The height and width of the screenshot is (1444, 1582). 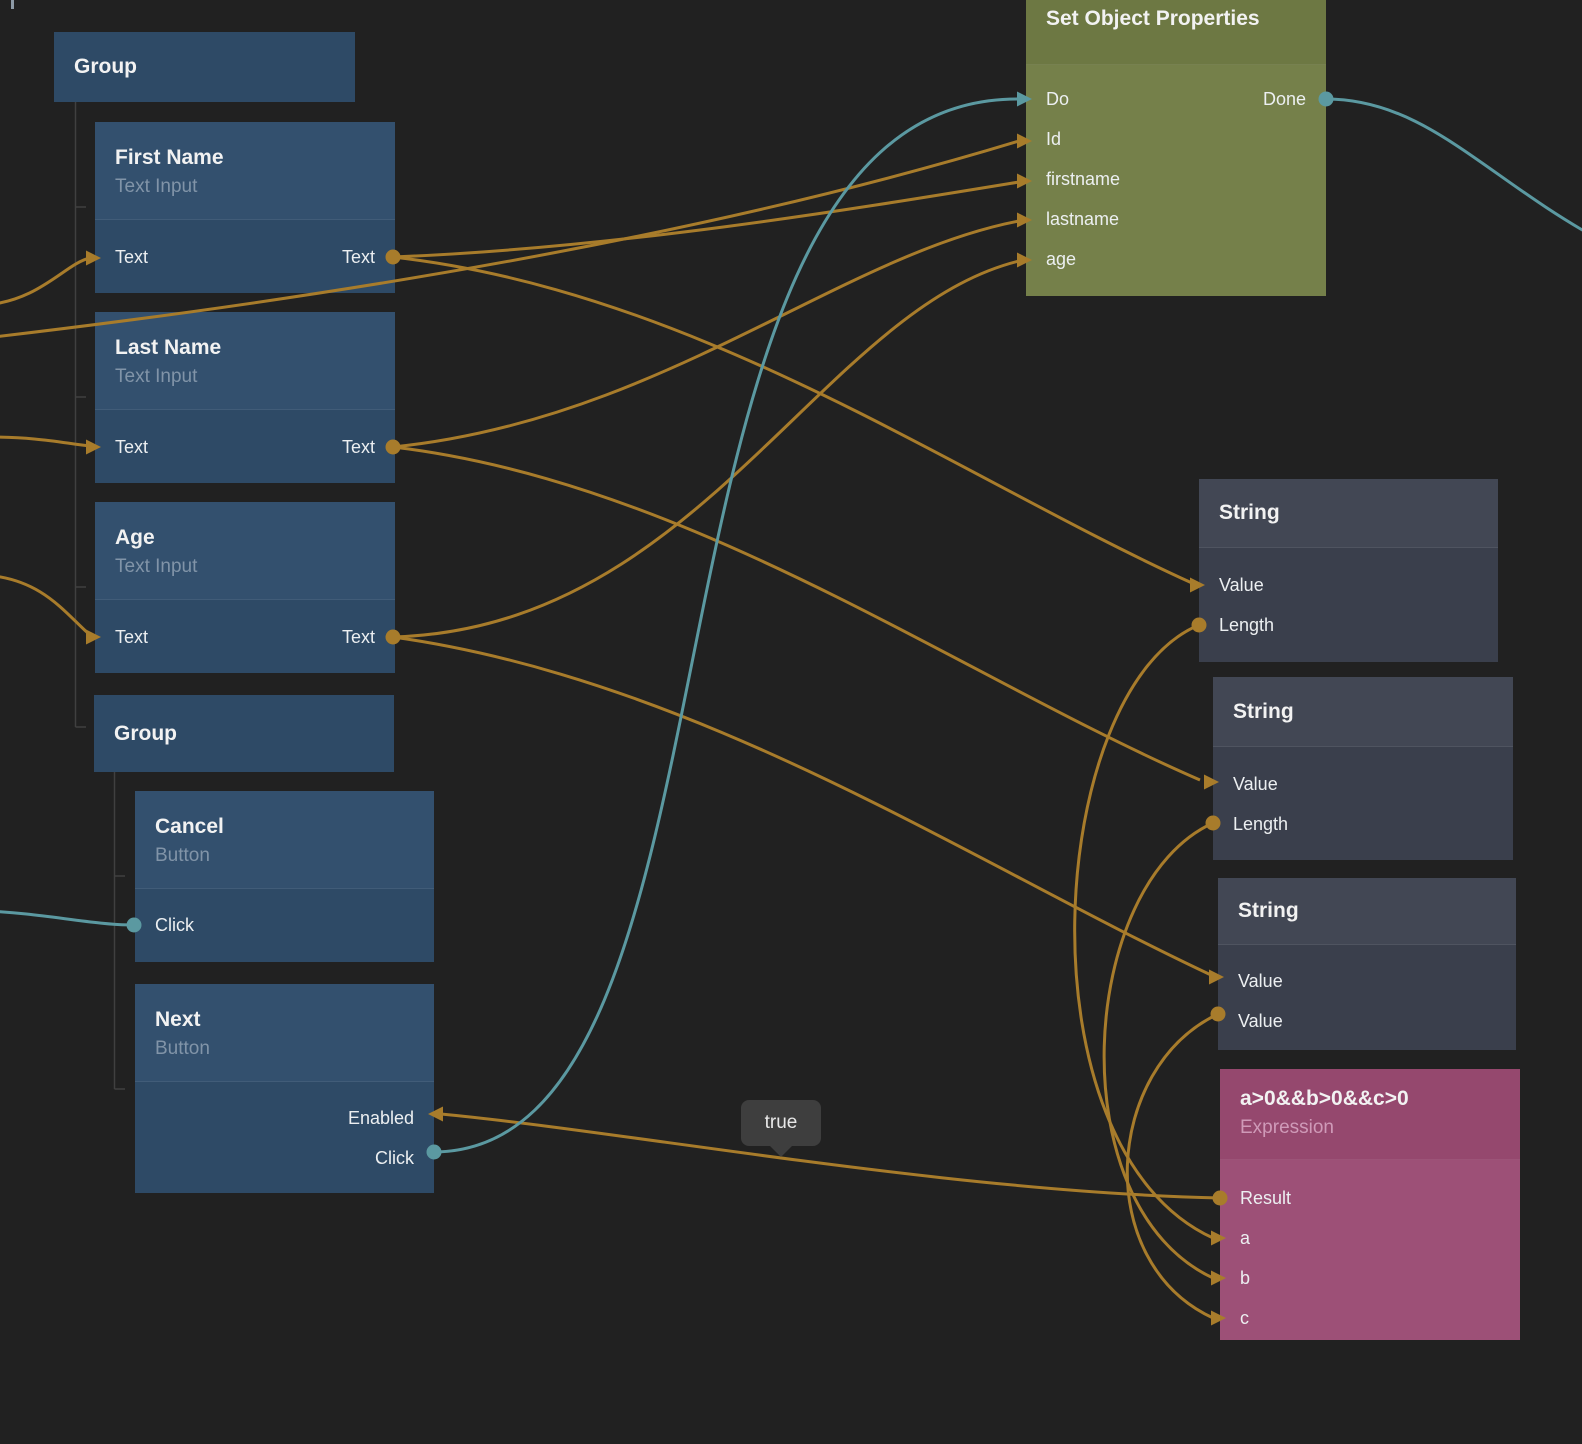 What do you see at coordinates (135, 537) in the screenshot?
I see `node-title: Age` at bounding box center [135, 537].